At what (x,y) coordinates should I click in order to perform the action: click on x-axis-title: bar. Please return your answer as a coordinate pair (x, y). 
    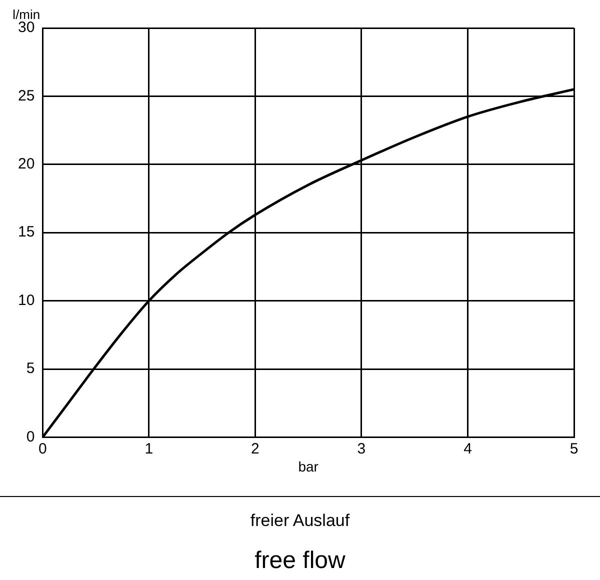
    Looking at the image, I should click on (308, 466).